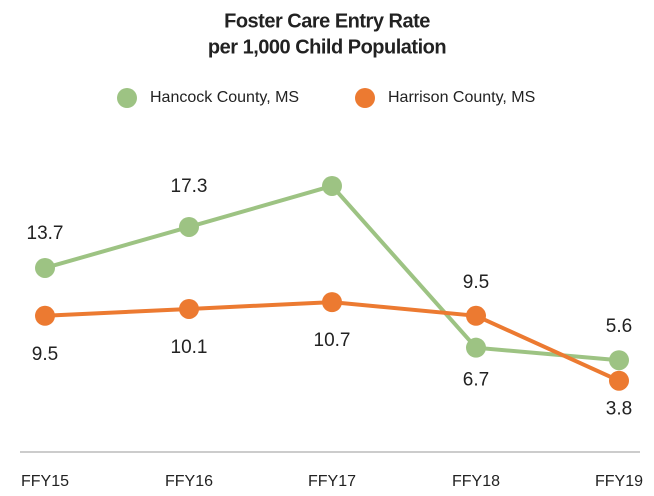 The width and height of the screenshot is (654, 496). I want to click on legend-label: Harrison County, MS, so click(461, 97).